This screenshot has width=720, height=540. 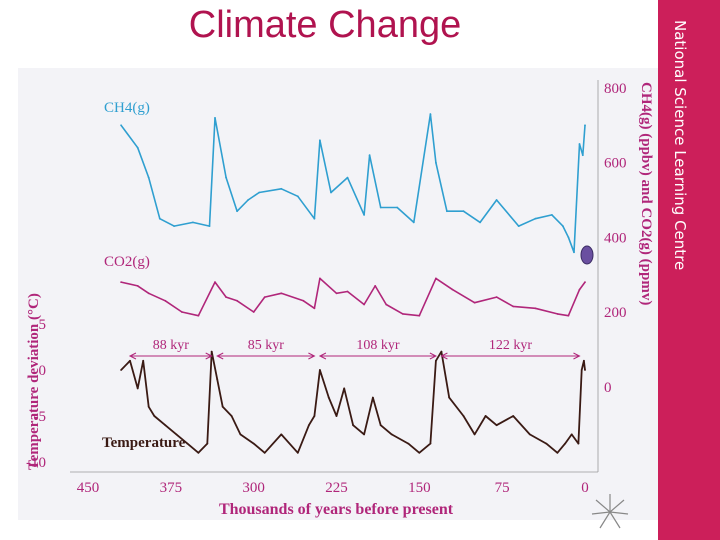 What do you see at coordinates (502, 488) in the screenshot?
I see `x-tick-label: 75` at bounding box center [502, 488].